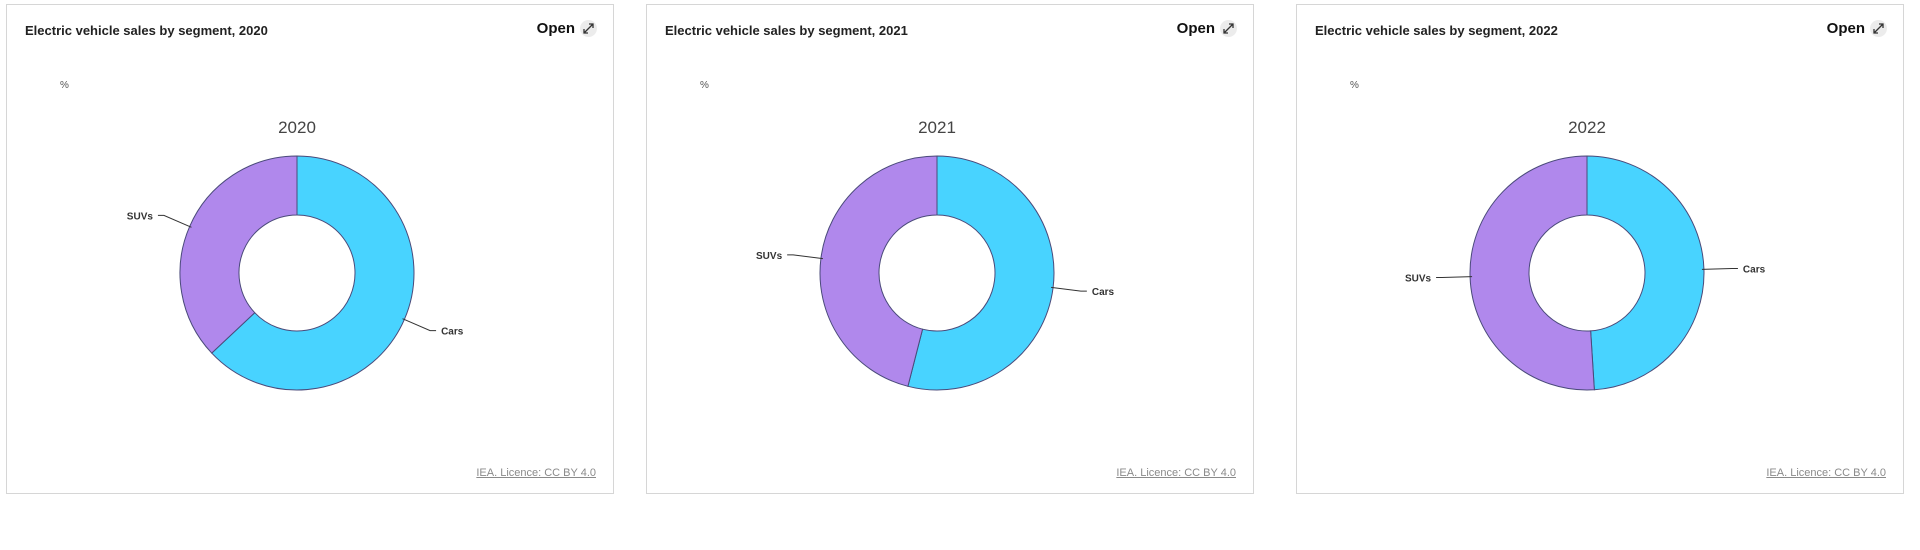 This screenshot has height=550, width=1920. I want to click on card-title: Electric vehicle sales by segment, 2020, so click(146, 30).